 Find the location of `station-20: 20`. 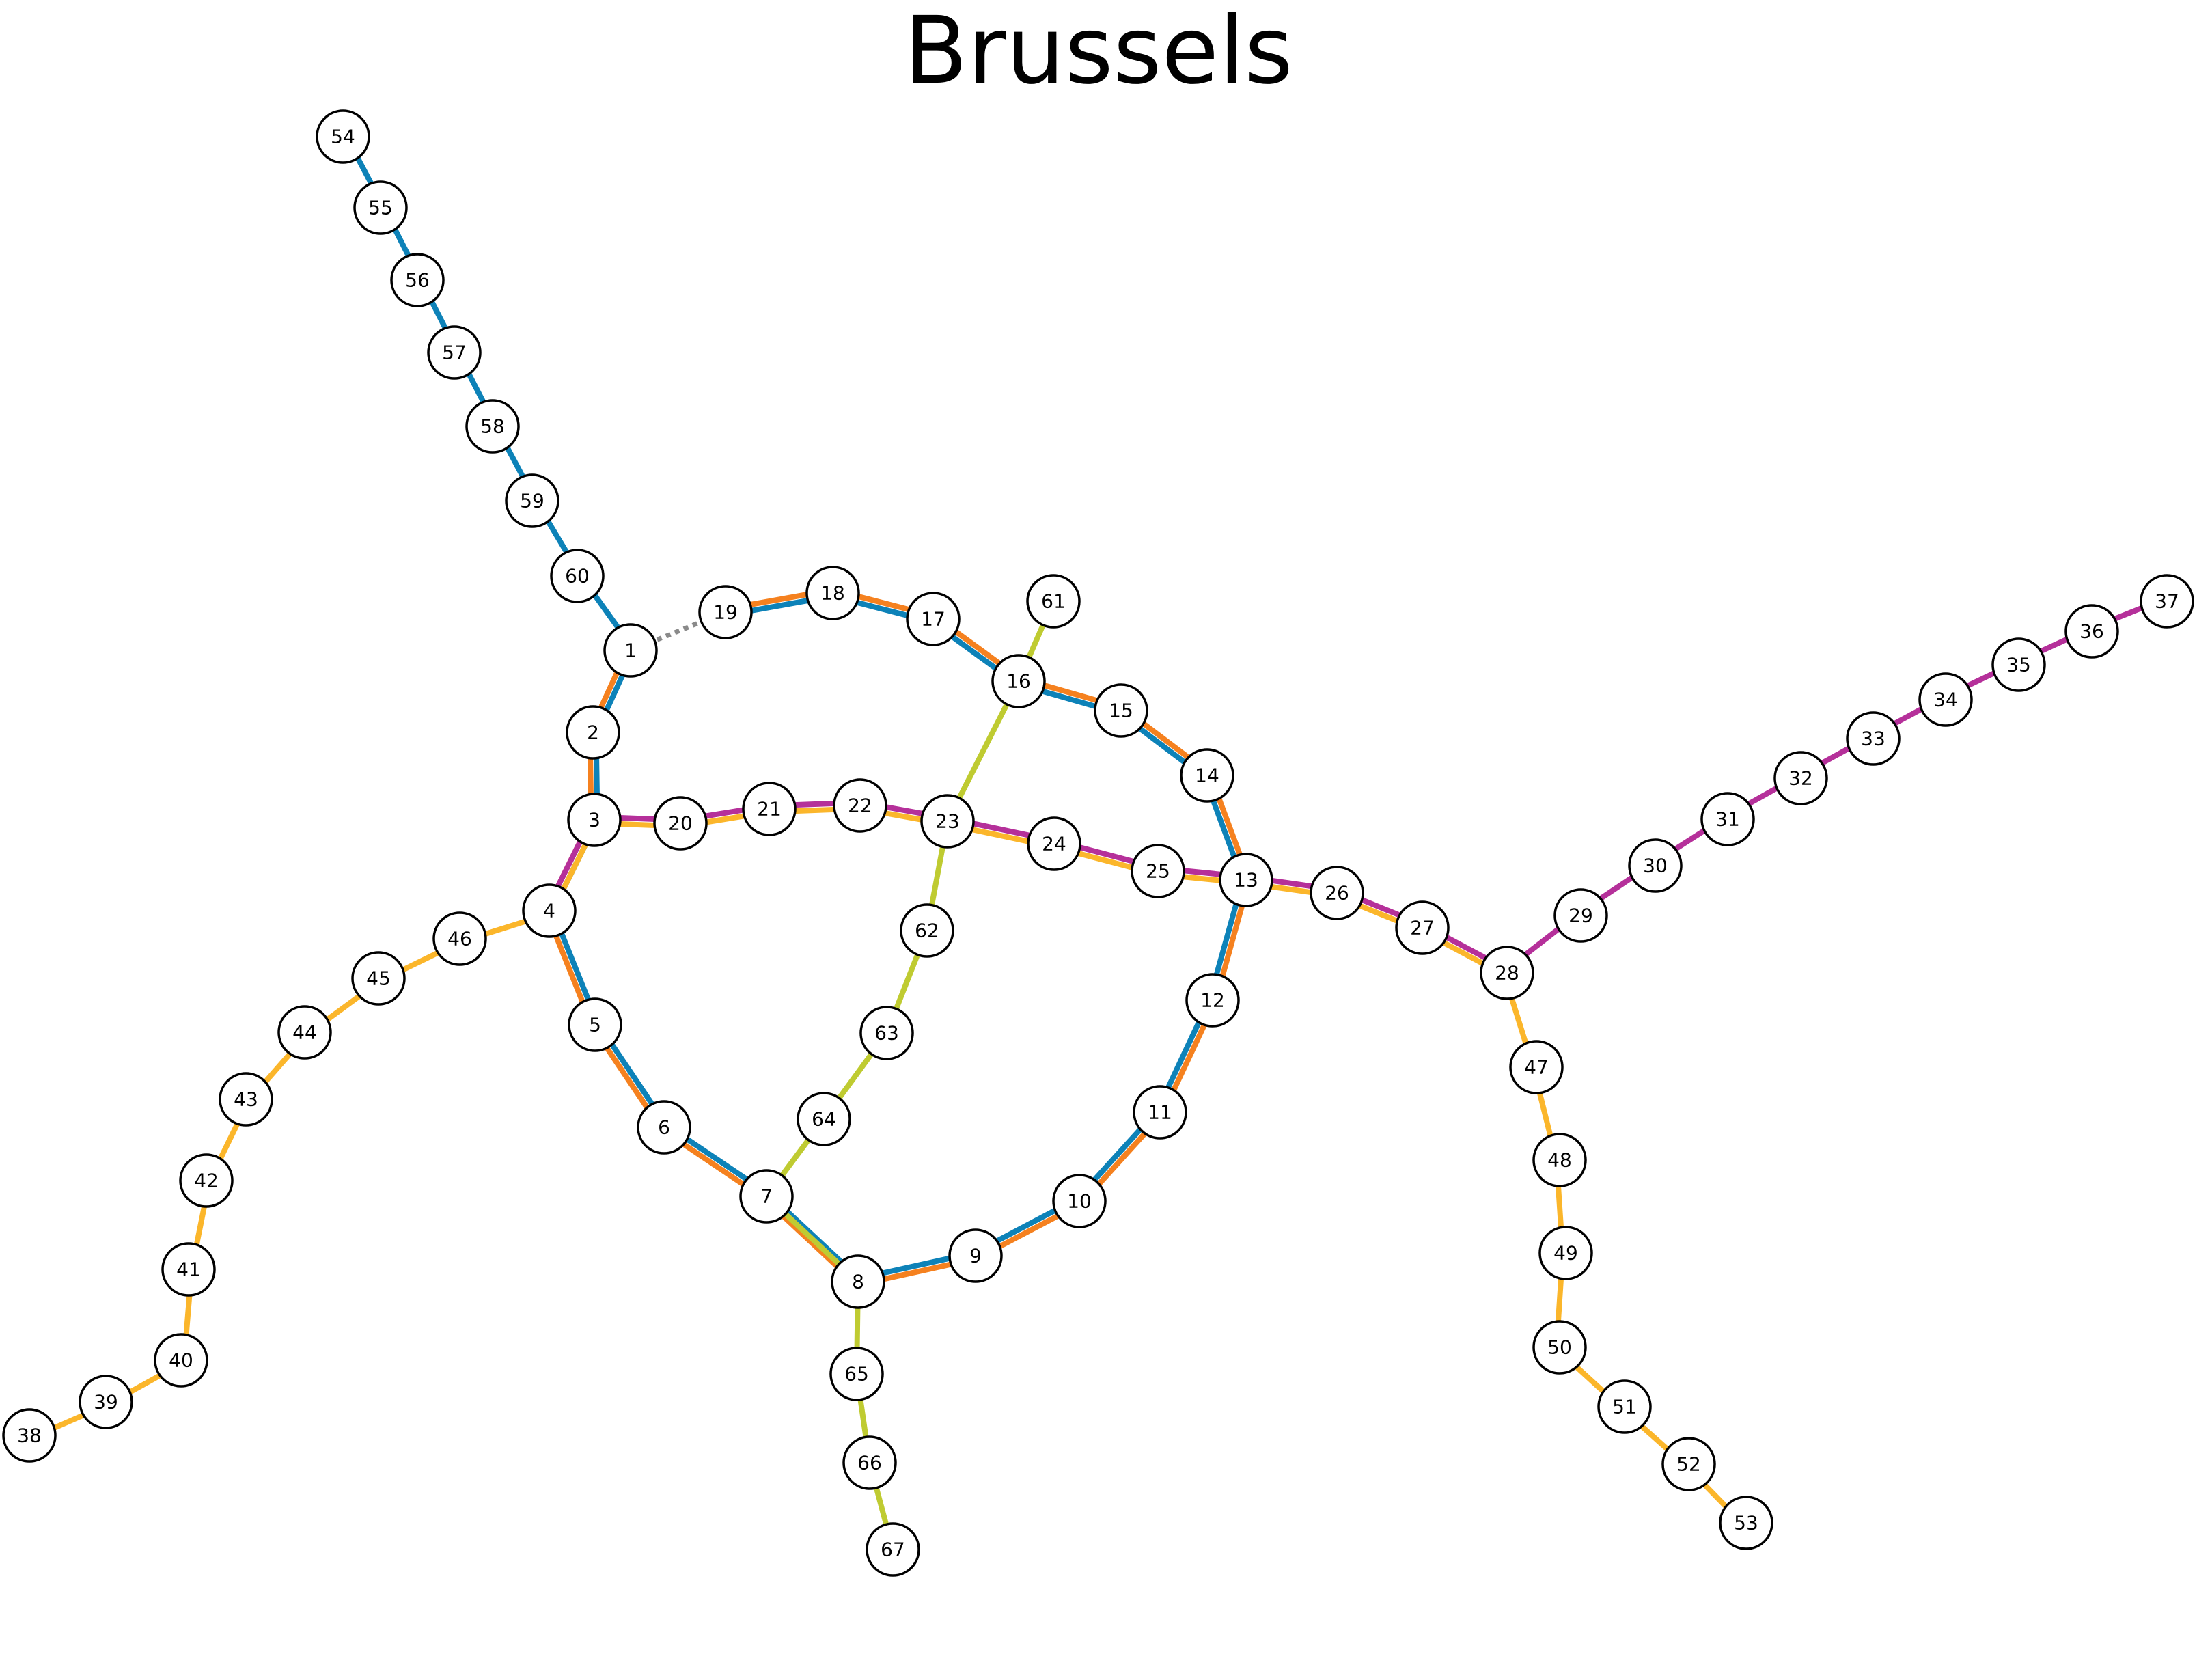

station-20: 20 is located at coordinates (680, 823).